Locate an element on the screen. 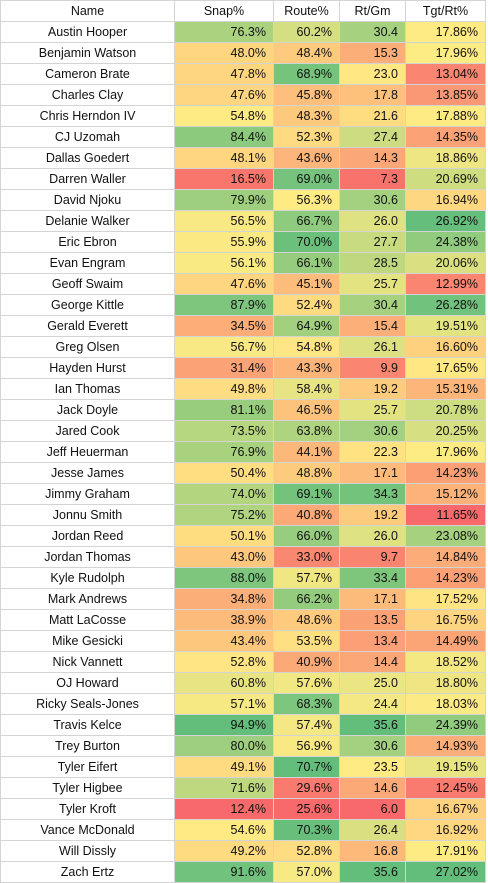 This screenshot has width=488, height=883. targets-per-route-cell: 19.51% is located at coordinates (445, 326).